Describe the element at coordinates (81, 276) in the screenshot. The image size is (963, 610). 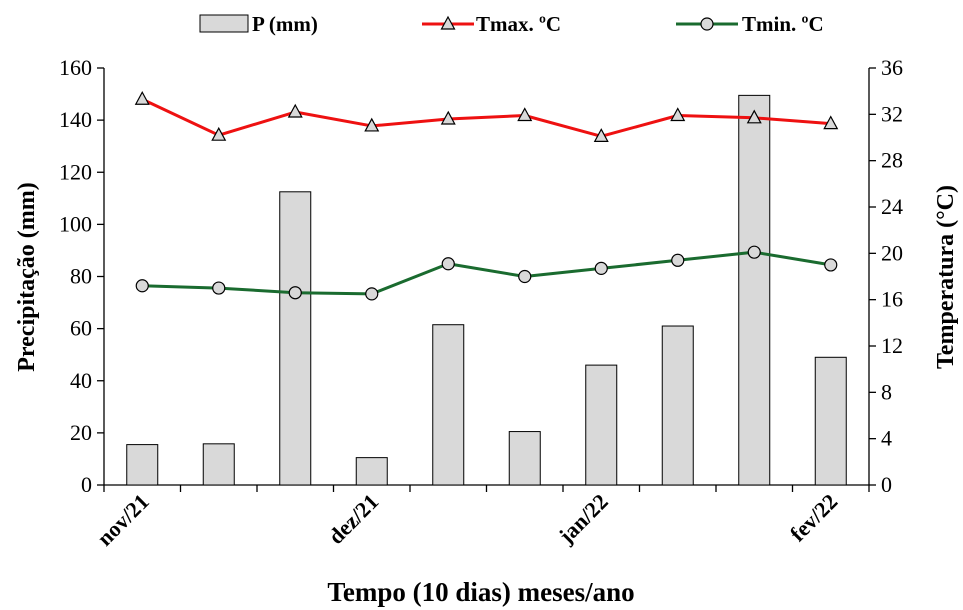
I see `y-left-tick-label: 80` at that location.